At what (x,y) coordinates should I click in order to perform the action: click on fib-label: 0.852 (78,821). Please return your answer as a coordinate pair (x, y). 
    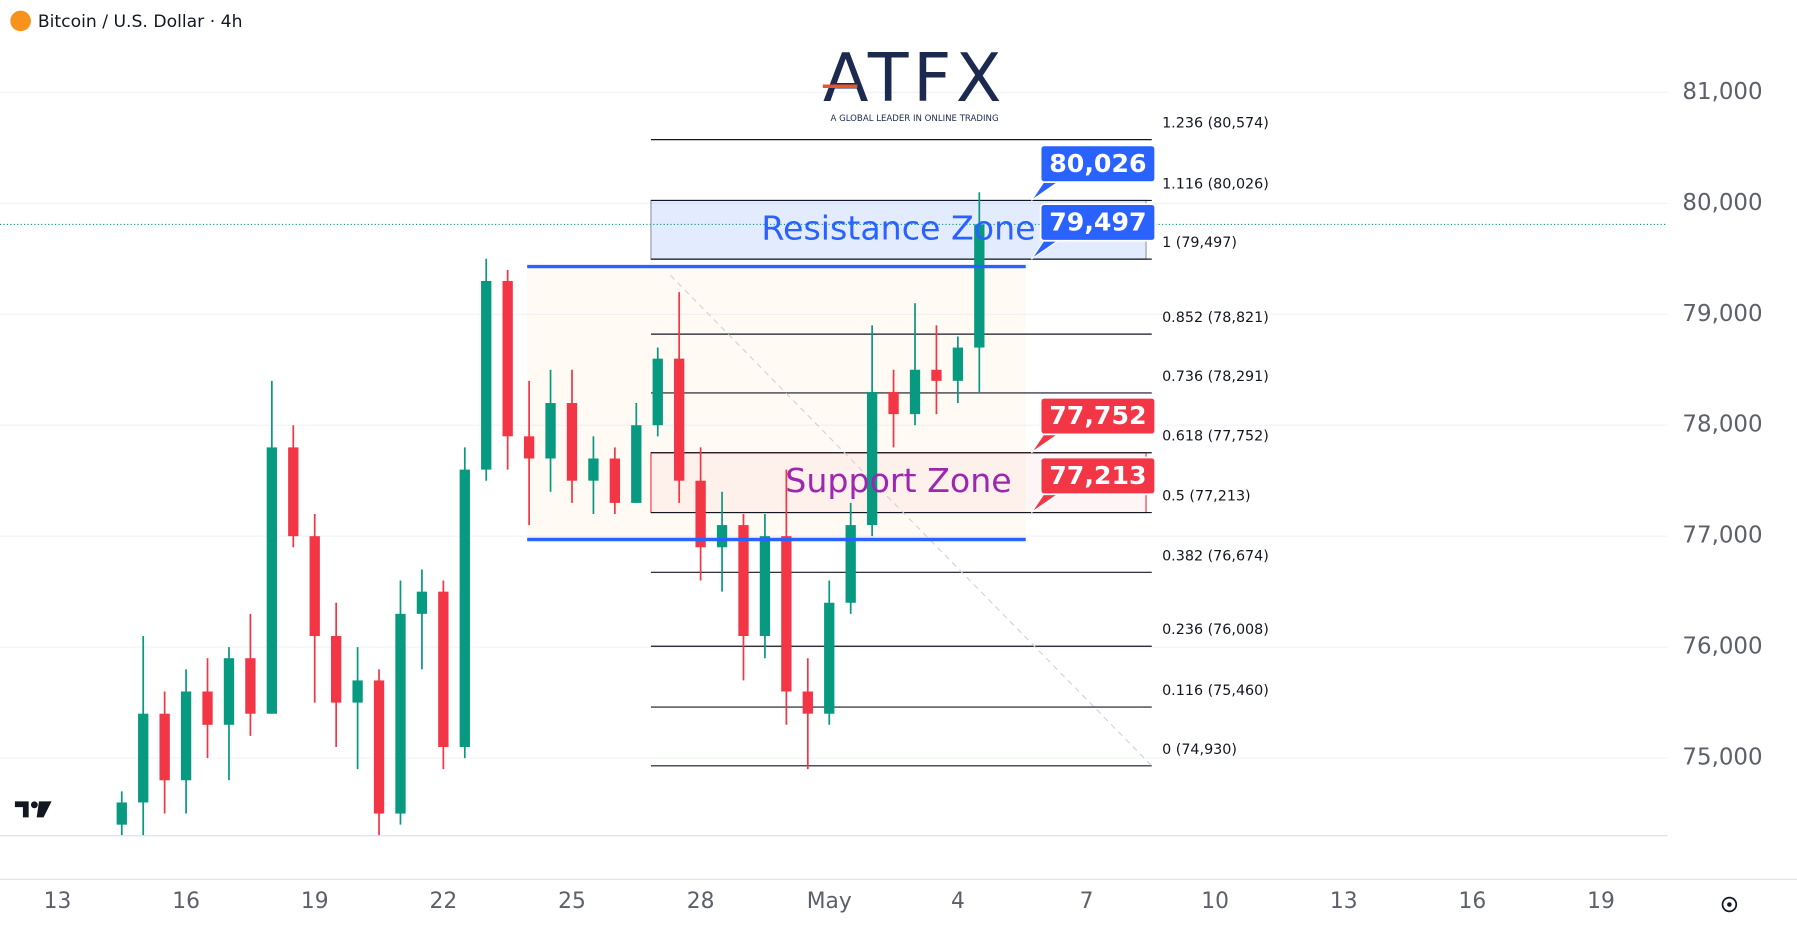
    Looking at the image, I should click on (1215, 318).